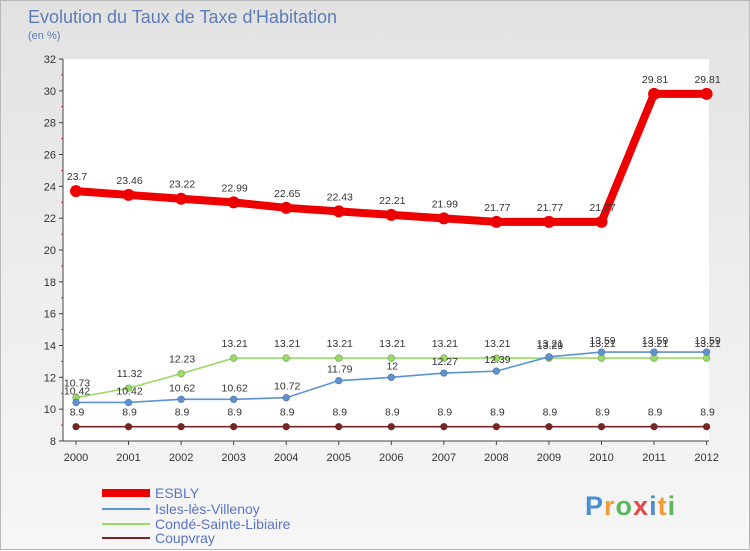 This screenshot has width=750, height=551. What do you see at coordinates (50, 124) in the screenshot?
I see `y-tick-label: 28` at bounding box center [50, 124].